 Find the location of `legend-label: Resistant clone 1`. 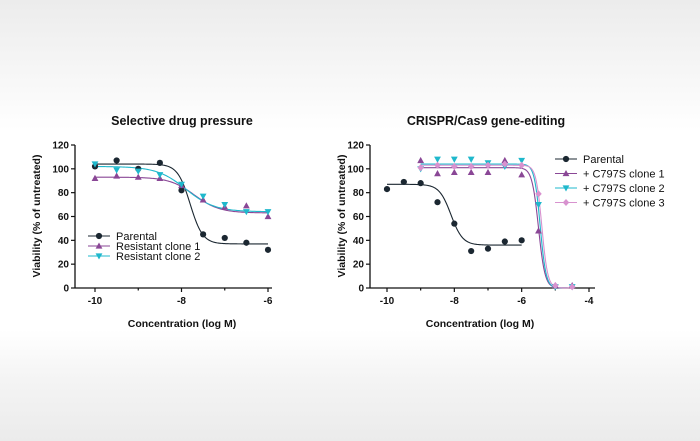

legend-label: Resistant clone 1 is located at coordinates (158, 247).